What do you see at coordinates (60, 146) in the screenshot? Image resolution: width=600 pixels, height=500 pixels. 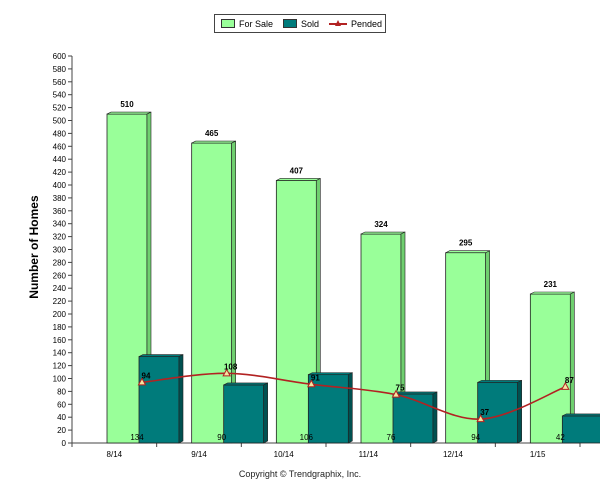 I see `y-tick-label: 460` at bounding box center [60, 146].